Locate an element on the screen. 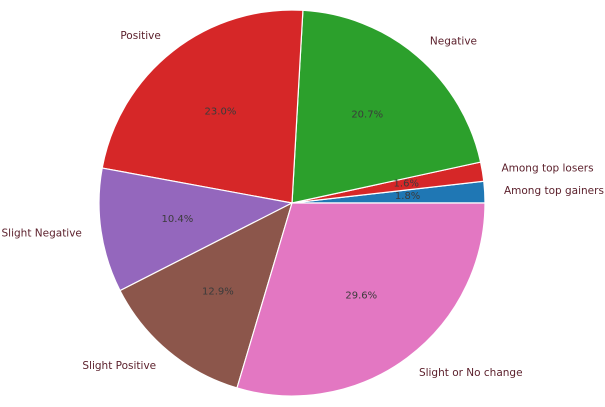 The image size is (605, 407). pie-slice-slight-negative is located at coordinates (196, 229).